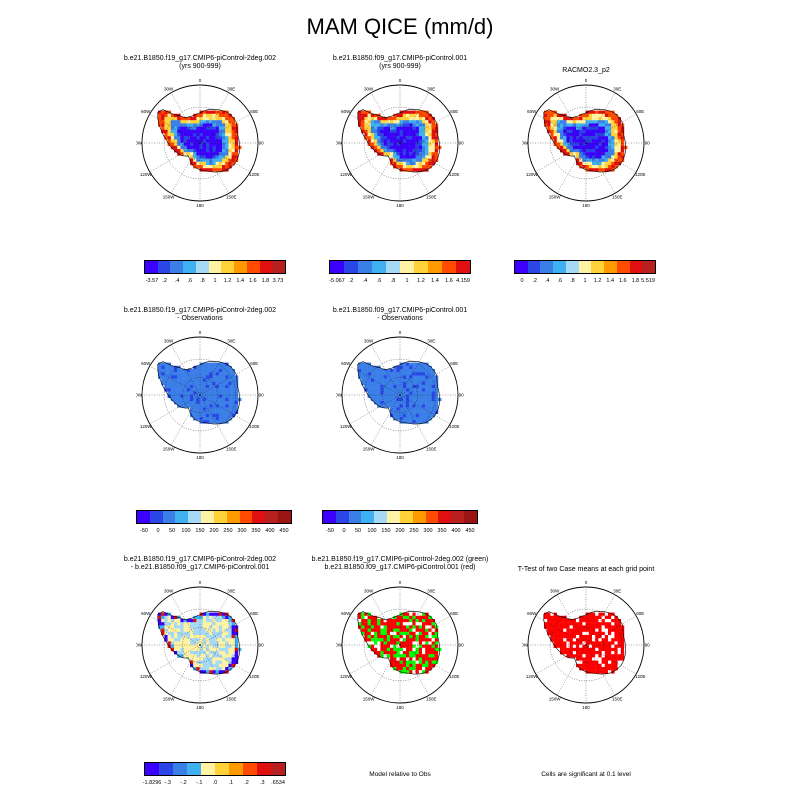 The image size is (800, 800). What do you see at coordinates (617, 590) in the screenshot?
I see `meridian-label: 30E` at bounding box center [617, 590].